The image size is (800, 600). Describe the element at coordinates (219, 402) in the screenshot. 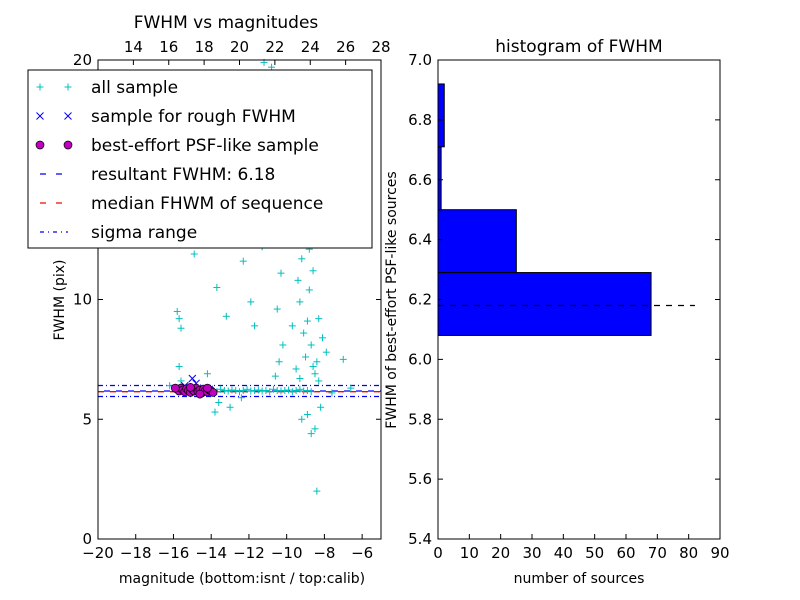

I see `point-+-0-50` at that location.